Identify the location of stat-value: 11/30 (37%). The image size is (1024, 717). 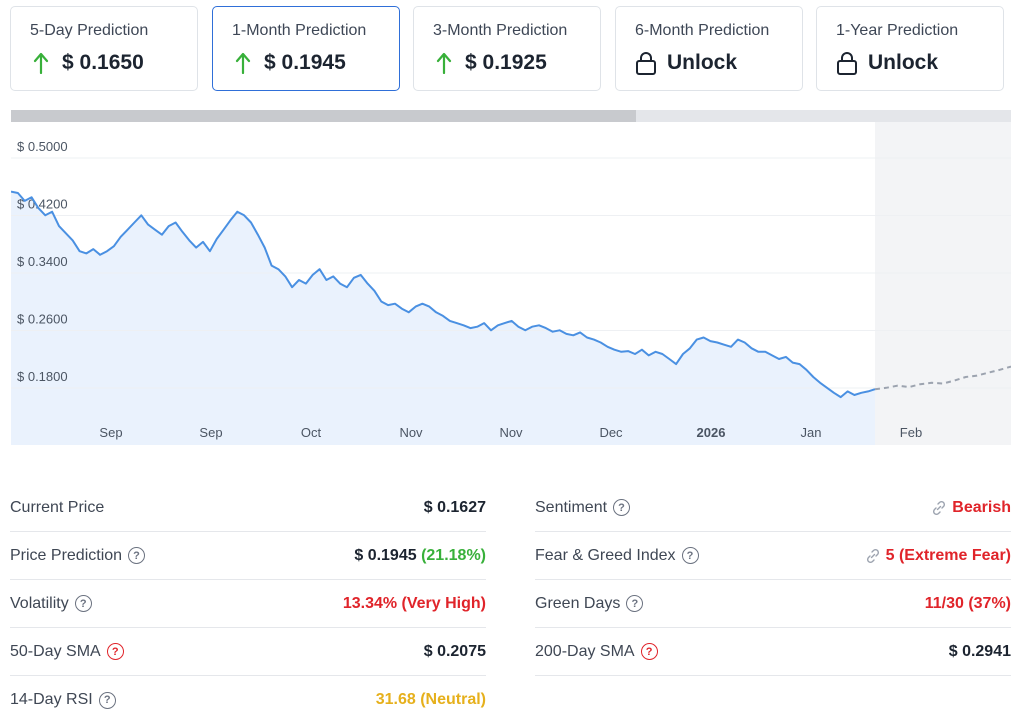
(967, 603).